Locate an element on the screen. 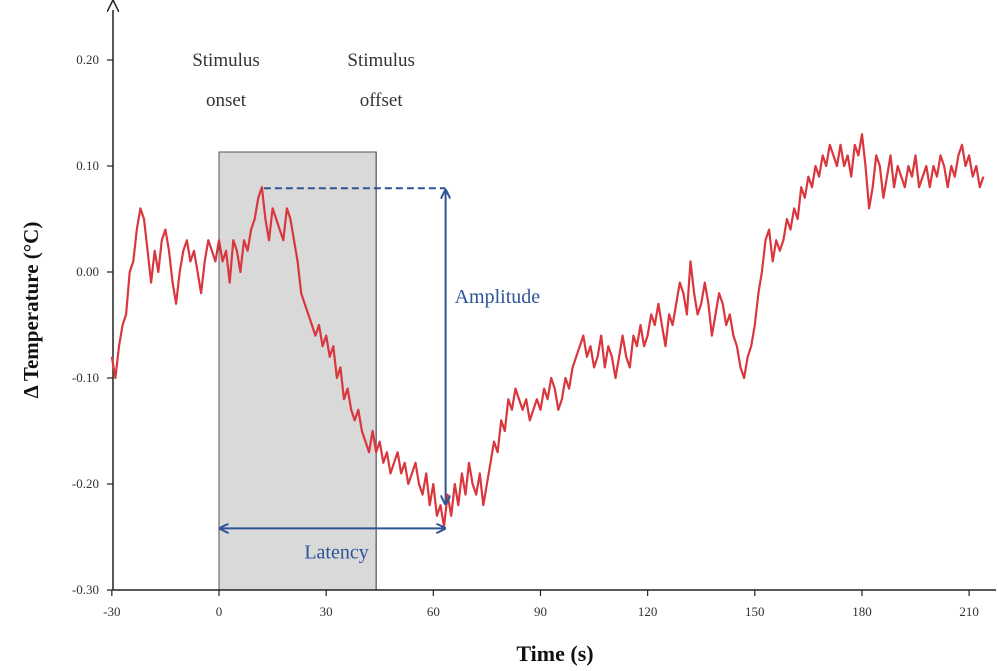  x-tick-label: 60 is located at coordinates (433, 611).